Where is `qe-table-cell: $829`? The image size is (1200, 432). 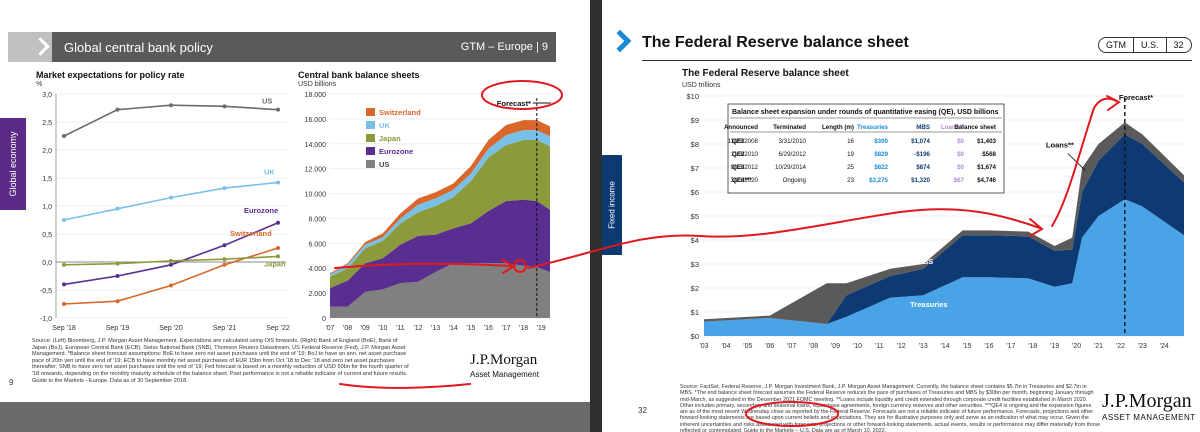 qe-table-cell: $829 is located at coordinates (881, 154).